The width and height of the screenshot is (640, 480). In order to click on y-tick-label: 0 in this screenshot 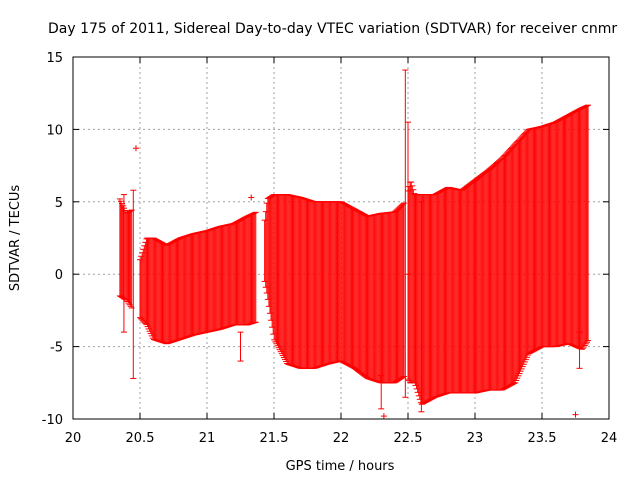, I will do `click(59, 275)`.